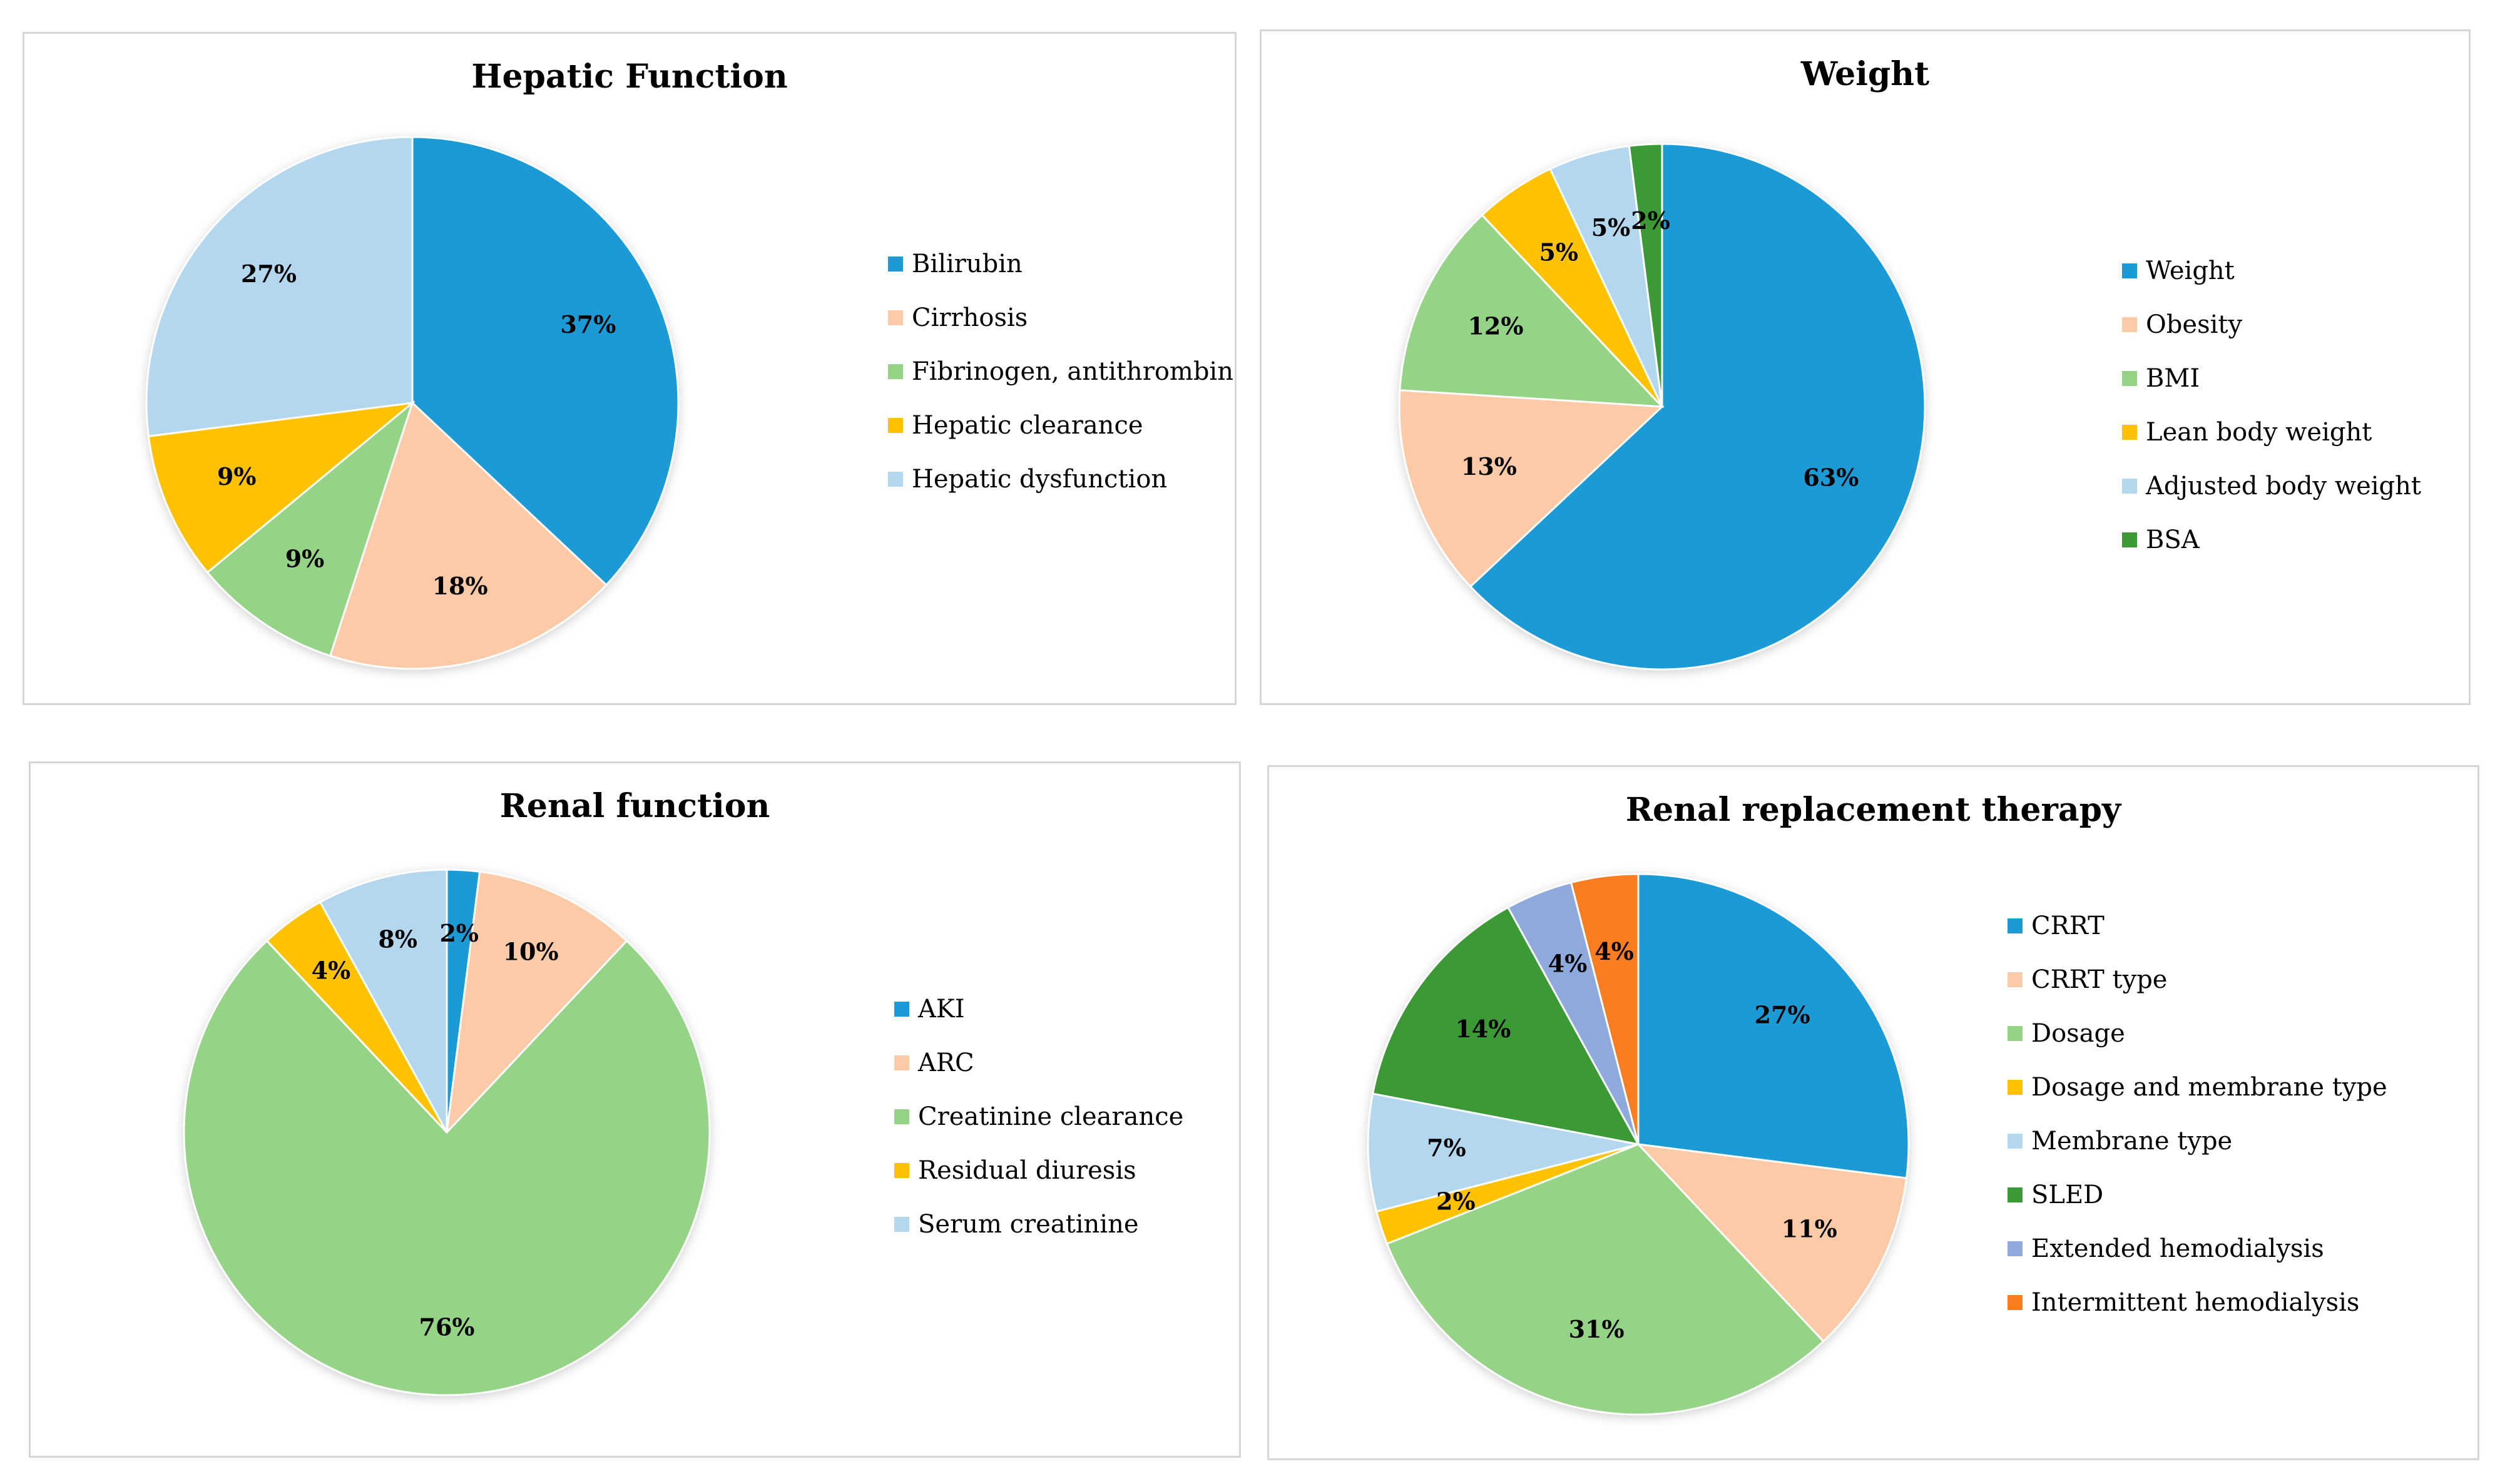  I want to click on pie-slice-membrane-type, so click(1503, 1152).